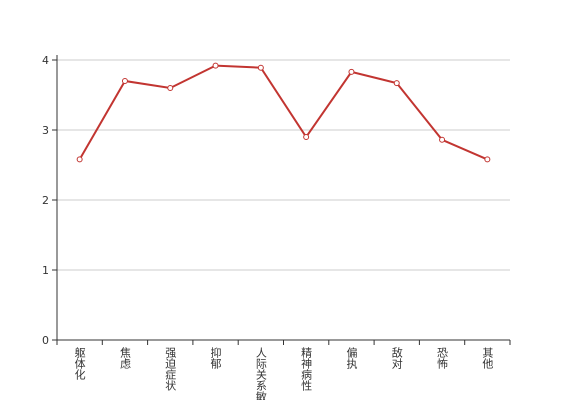 Image resolution: width=567 pixels, height=400 pixels. What do you see at coordinates (45, 130) in the screenshot?
I see `y-tick-label: 3` at bounding box center [45, 130].